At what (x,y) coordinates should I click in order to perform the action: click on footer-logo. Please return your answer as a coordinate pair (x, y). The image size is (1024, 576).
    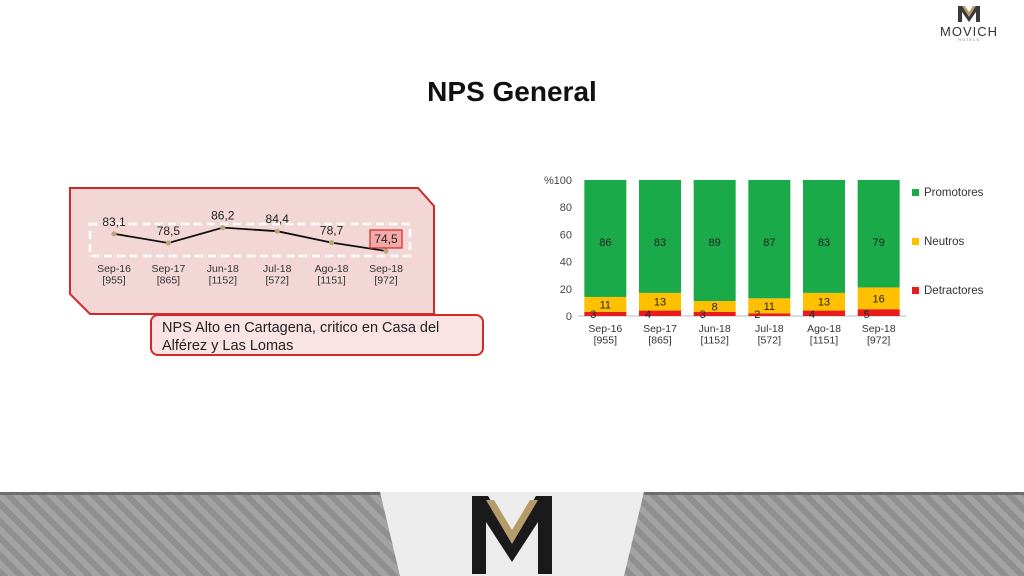
    Looking at the image, I should click on (512, 534).